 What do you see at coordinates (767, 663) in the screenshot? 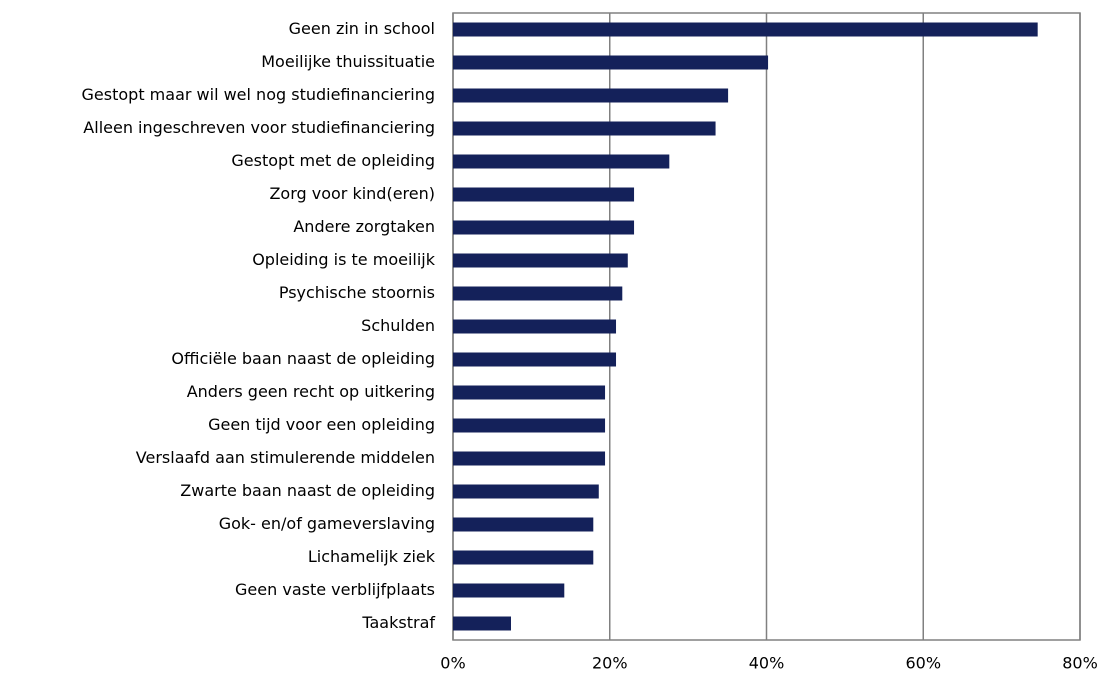
I see `x-tick-label: 40%` at bounding box center [767, 663].